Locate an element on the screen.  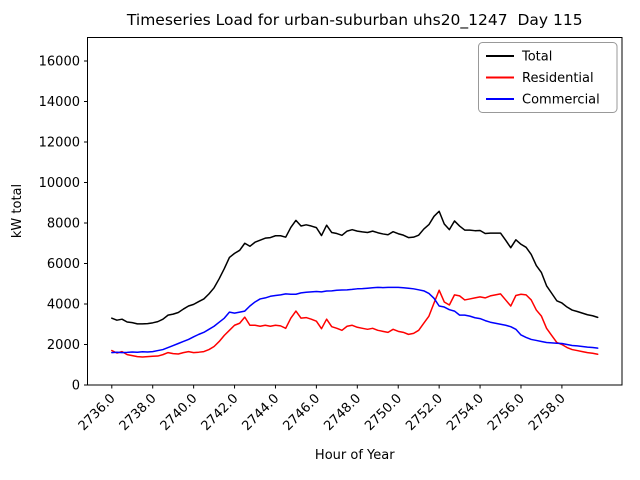
legend-label-residential: Residential is located at coordinates (558, 78).